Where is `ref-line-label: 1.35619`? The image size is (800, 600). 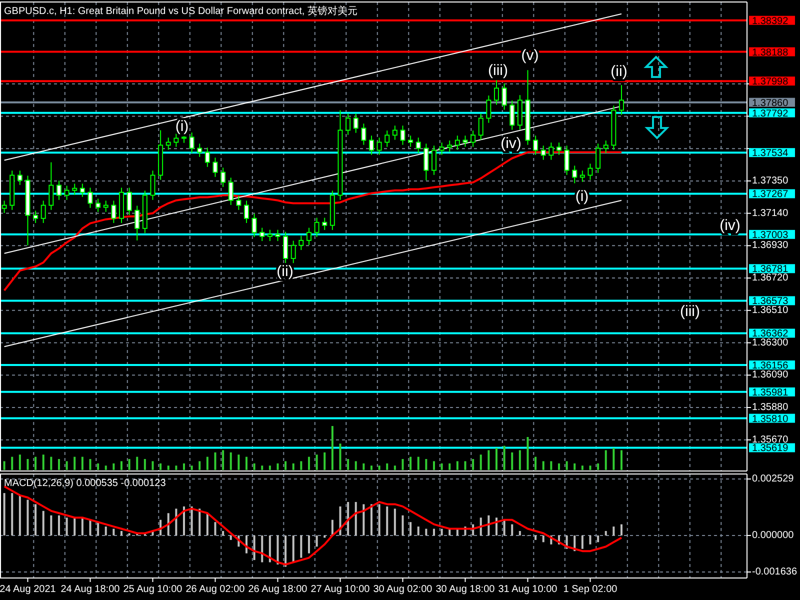 ref-line-label: 1.35619 is located at coordinates (770, 448).